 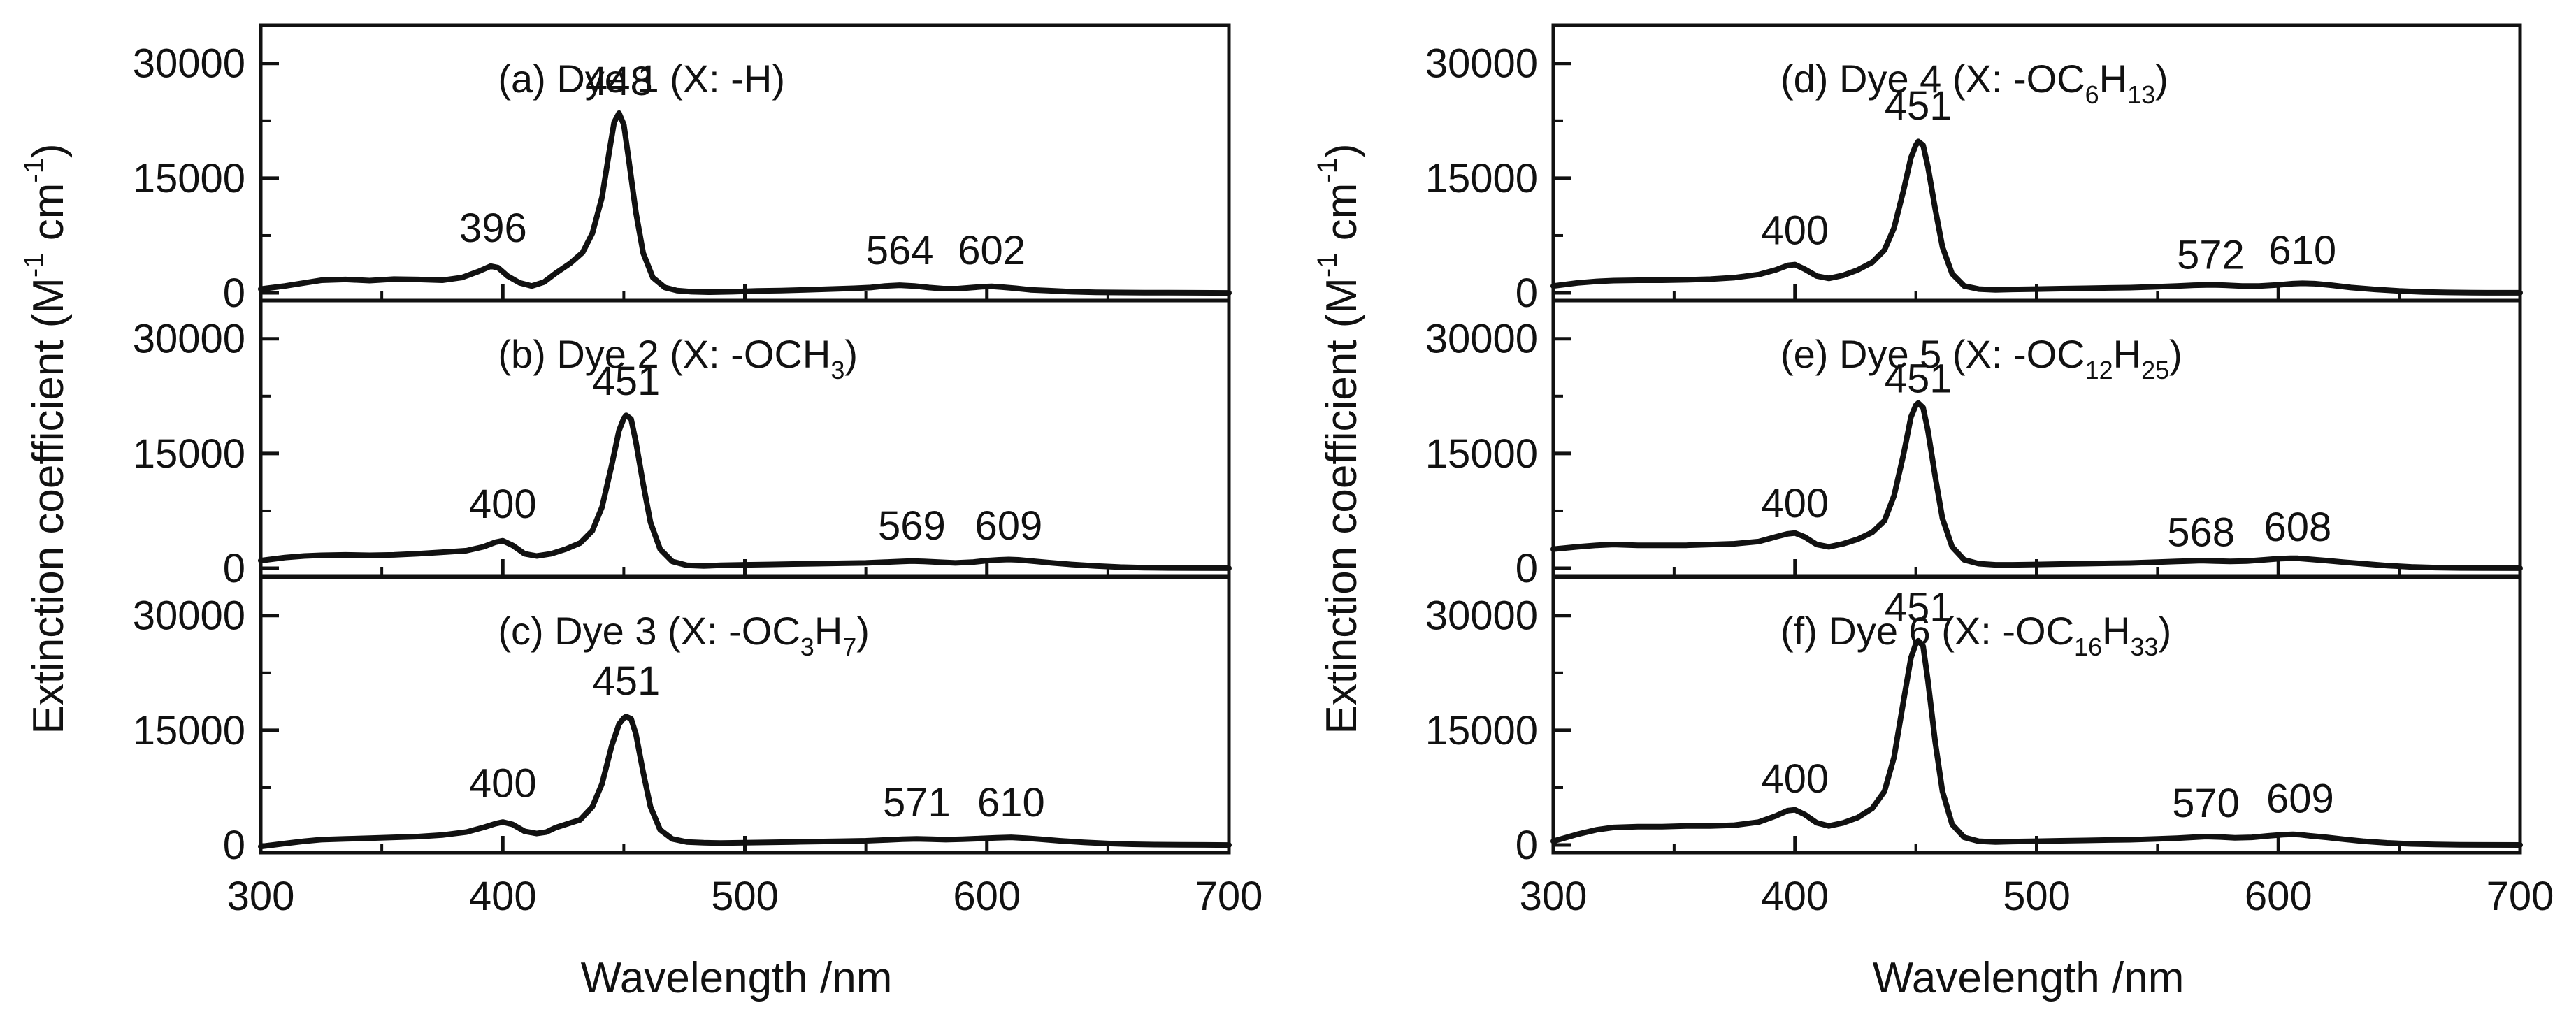 What do you see at coordinates (2278, 897) in the screenshot?
I see `x-tick-label: 600` at bounding box center [2278, 897].